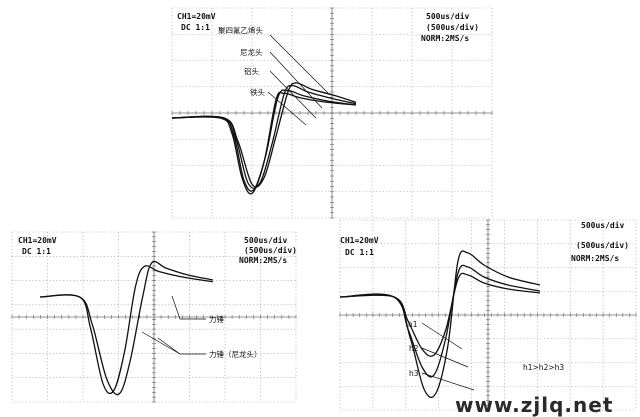 The width and height of the screenshot is (640, 417). I want to click on br-timebase: 500us/div, so click(603, 225).